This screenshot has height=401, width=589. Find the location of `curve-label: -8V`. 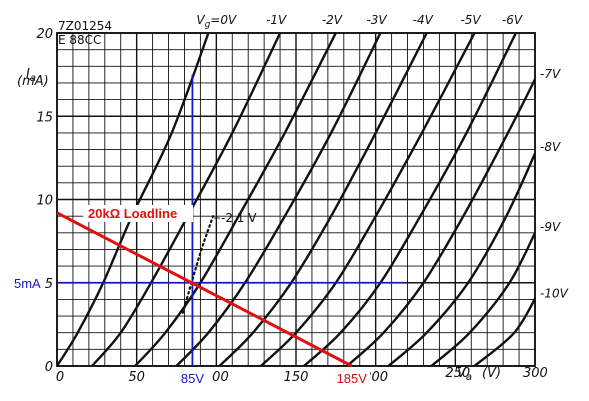

curve-label: -8V is located at coordinates (550, 147).